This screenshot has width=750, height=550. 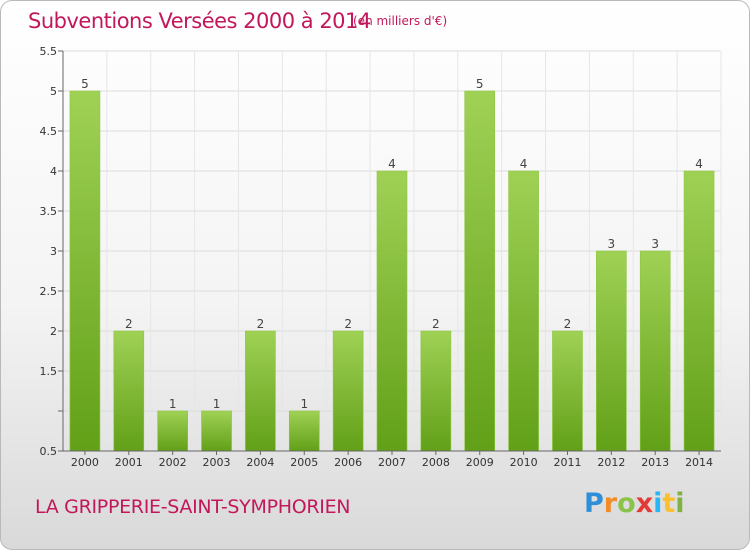 I want to click on x-tick-label: 2010, so click(x=524, y=462).